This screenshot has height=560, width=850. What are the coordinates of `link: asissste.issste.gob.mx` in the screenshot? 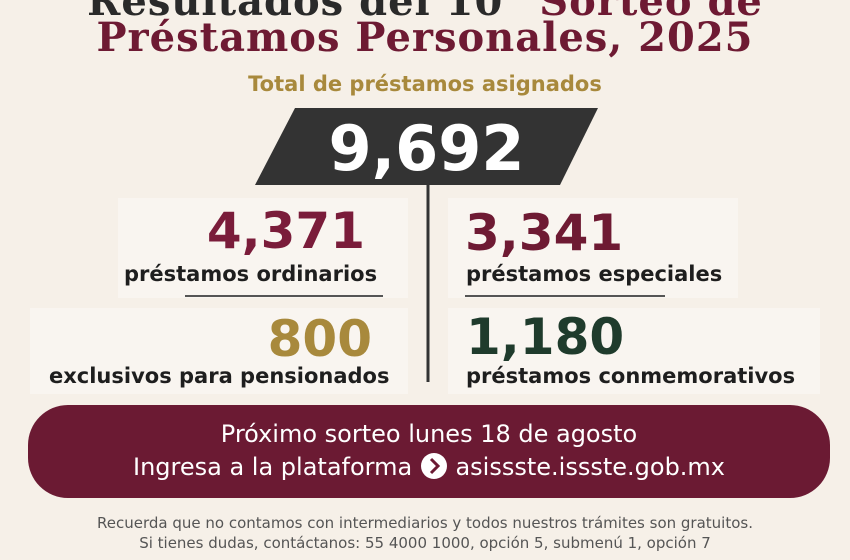 It's located at (590, 467).